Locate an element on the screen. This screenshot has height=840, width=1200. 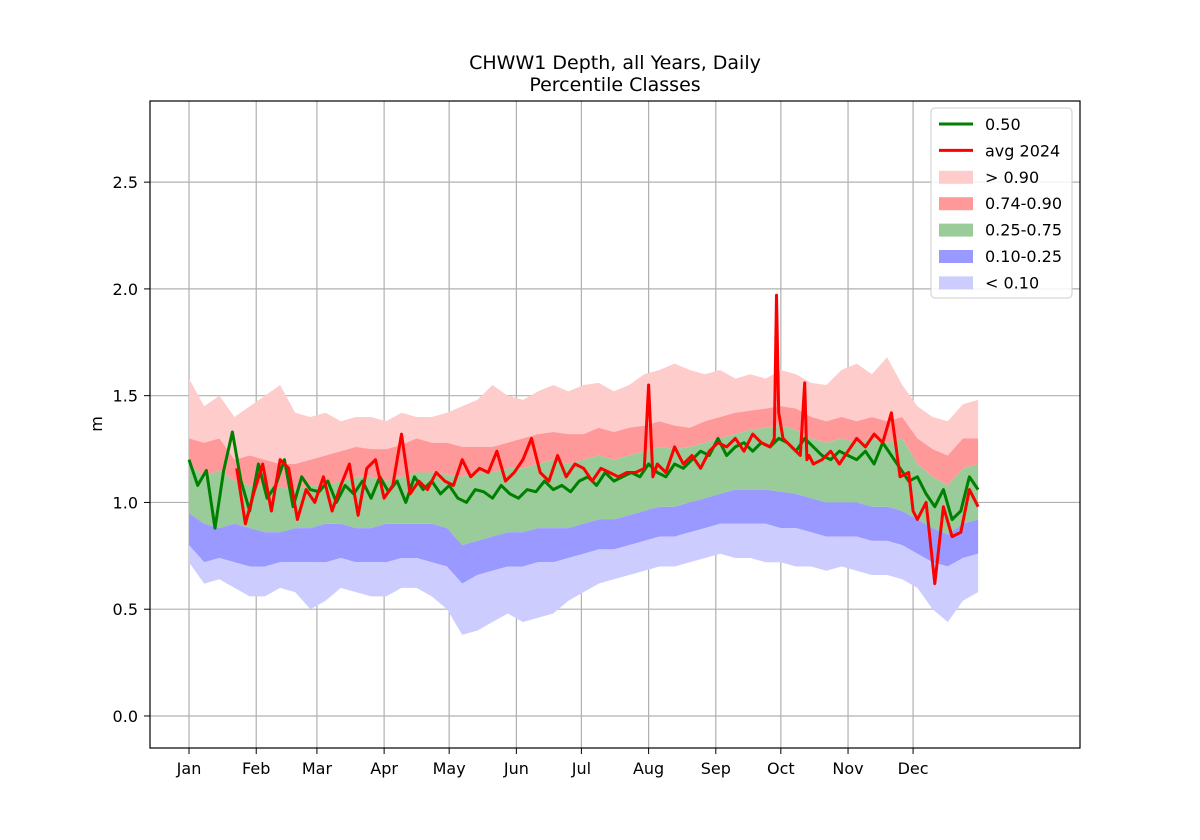
legend-label: avg 2024 is located at coordinates (1022, 150).